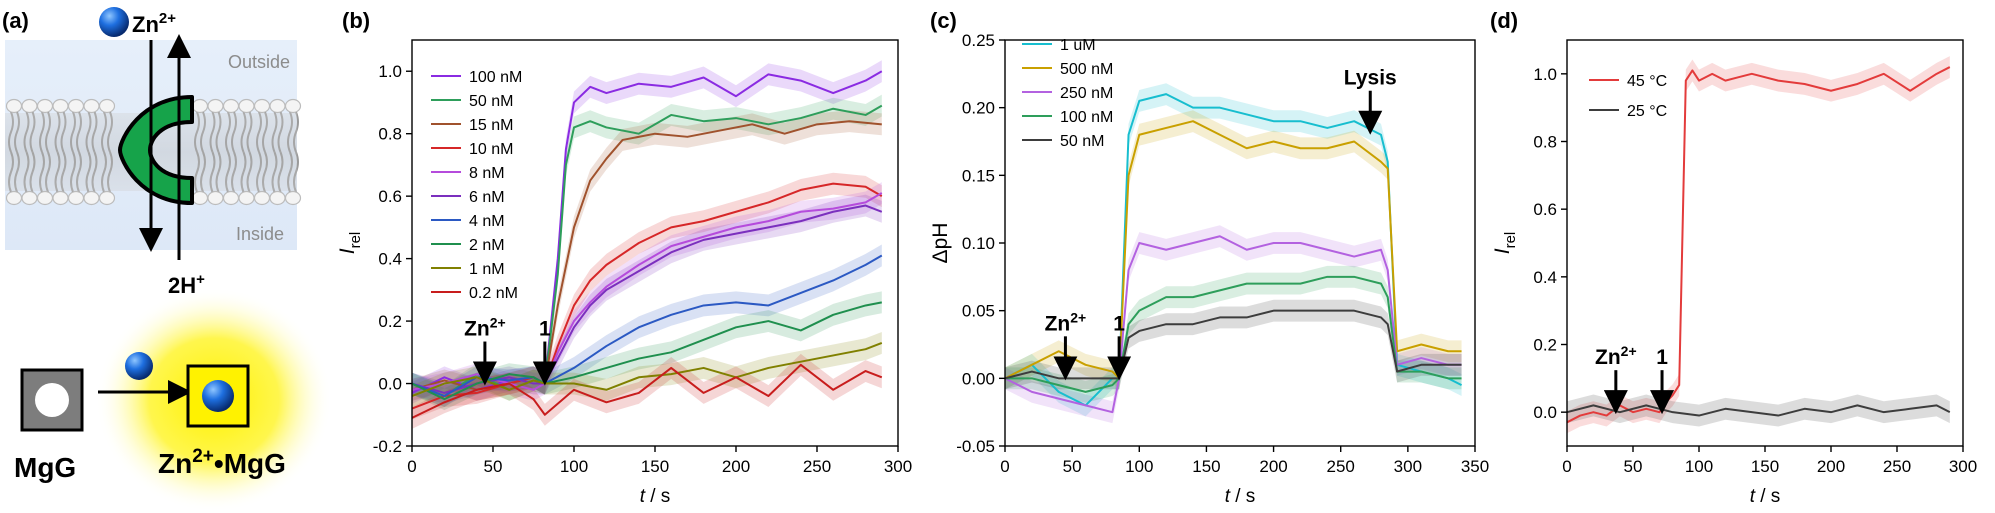 This screenshot has height=513, width=1995. What do you see at coordinates (114, 22) in the screenshot?
I see `zinc-ion-icon` at bounding box center [114, 22].